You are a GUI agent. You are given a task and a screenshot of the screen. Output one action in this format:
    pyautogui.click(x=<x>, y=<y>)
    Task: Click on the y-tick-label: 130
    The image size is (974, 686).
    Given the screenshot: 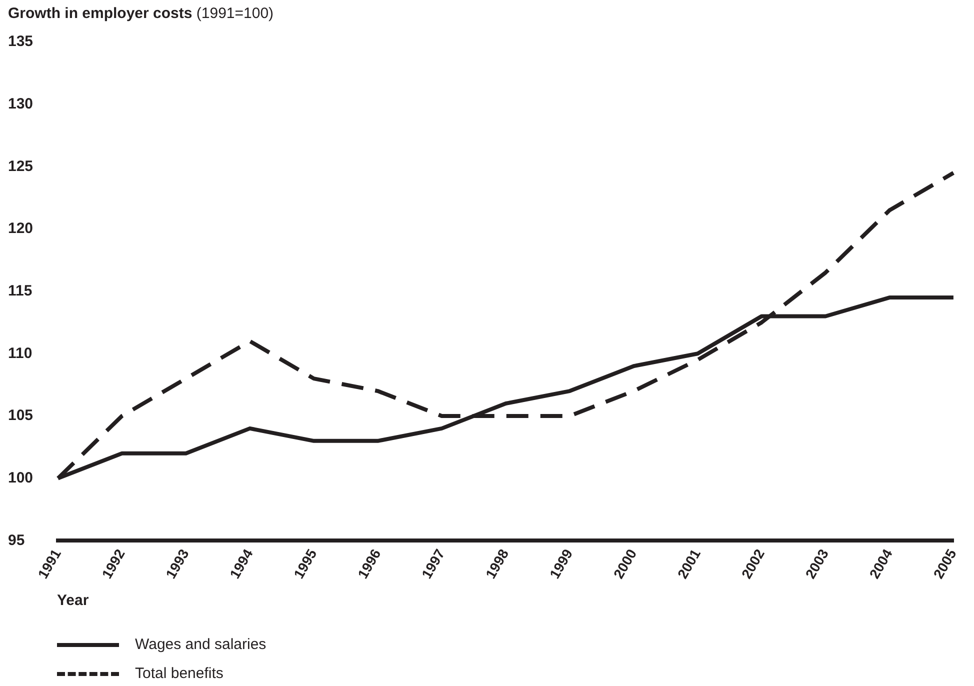 What is the action you would take?
    pyautogui.click(x=21, y=103)
    